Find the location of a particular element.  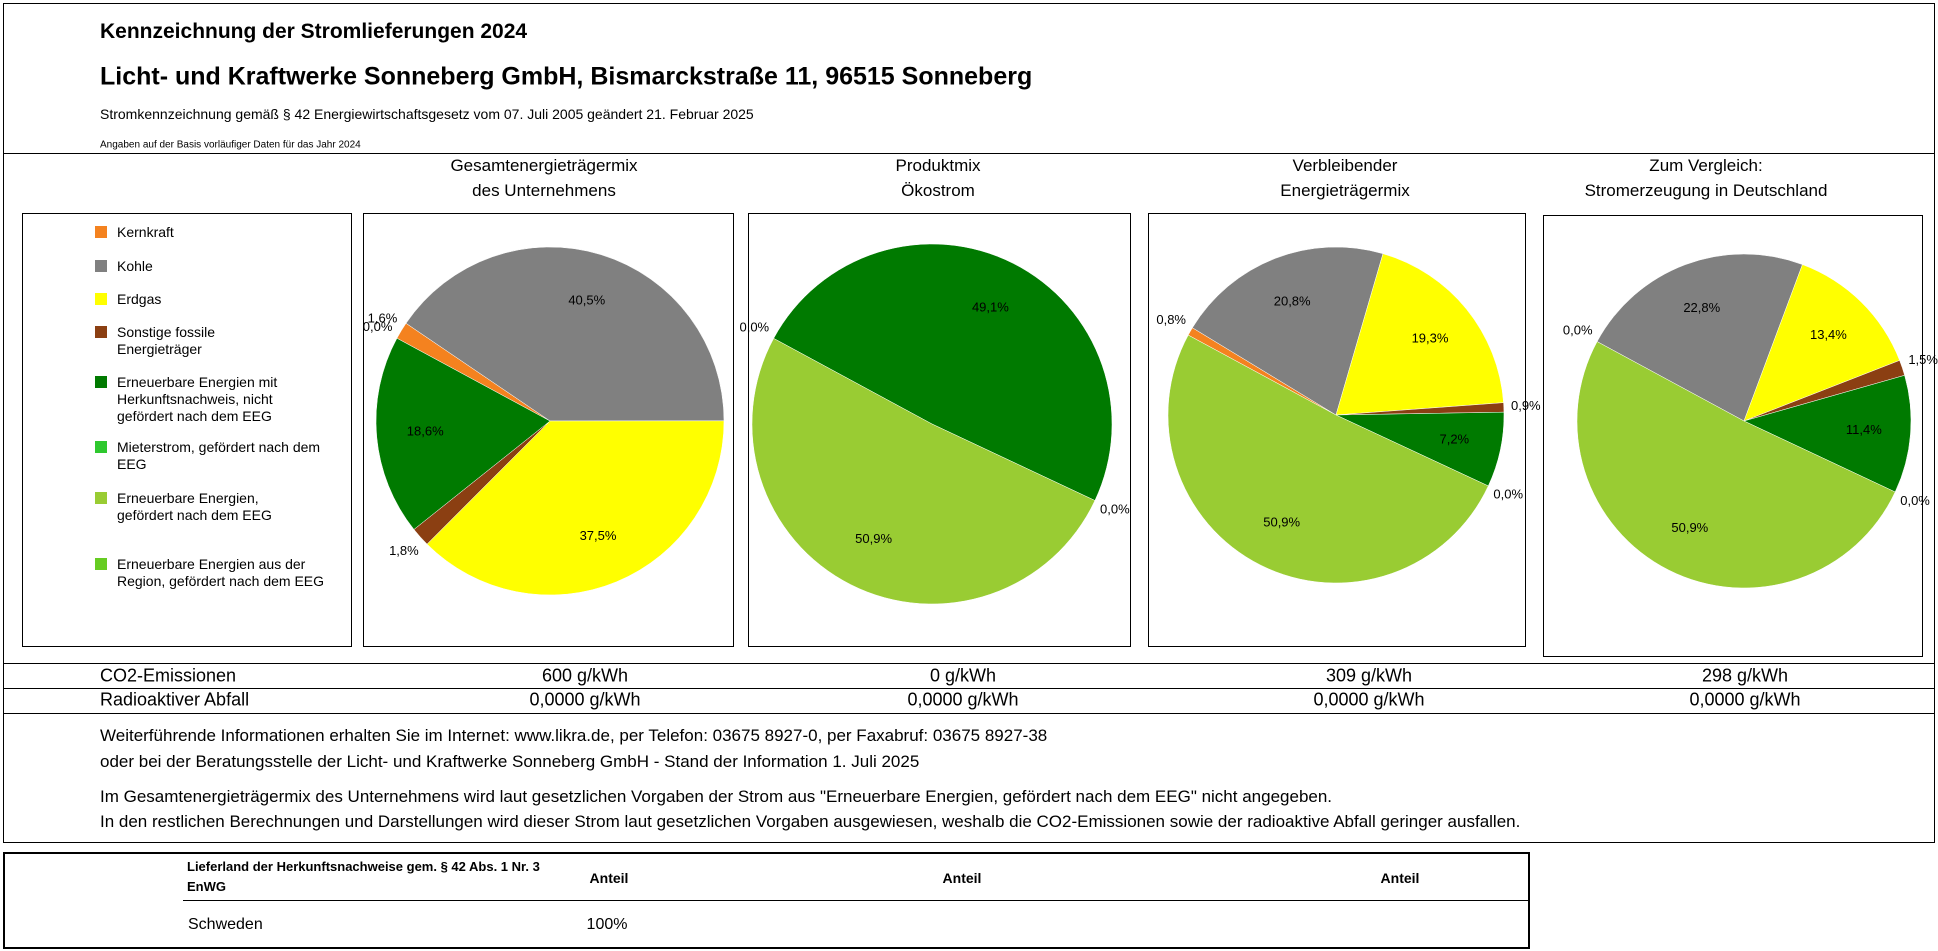

legend-label: Kohle is located at coordinates (135, 266).